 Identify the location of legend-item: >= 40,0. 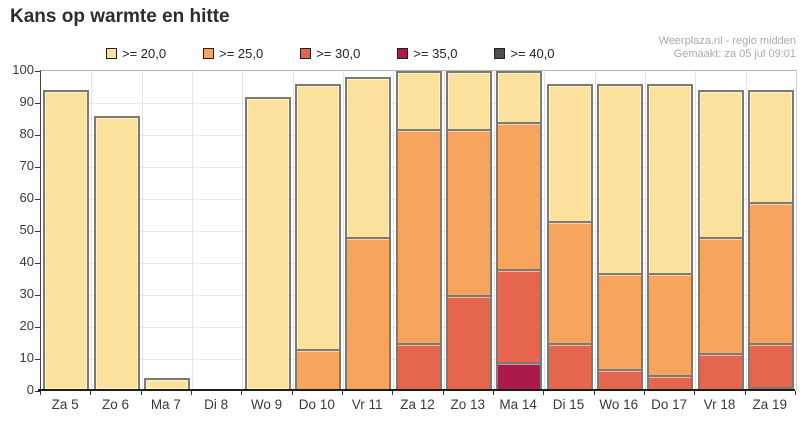
(524, 53).